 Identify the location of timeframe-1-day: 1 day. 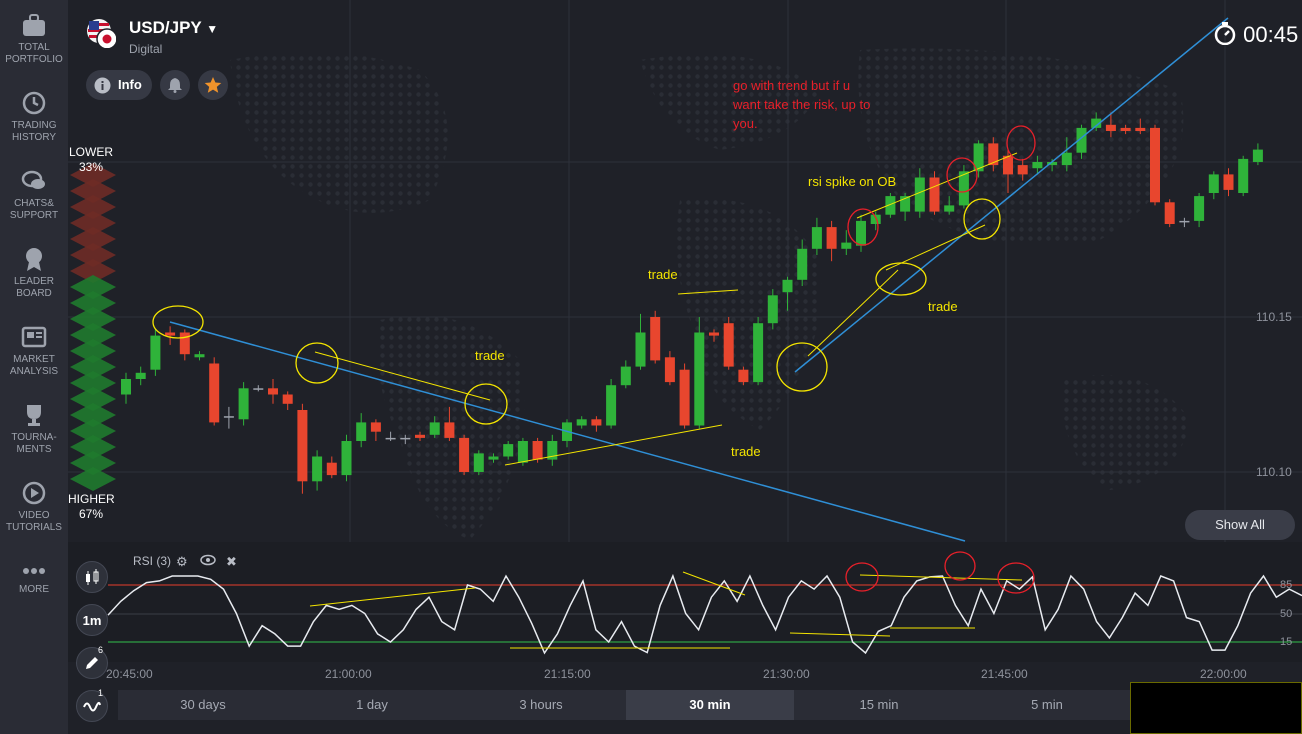
(372, 704).